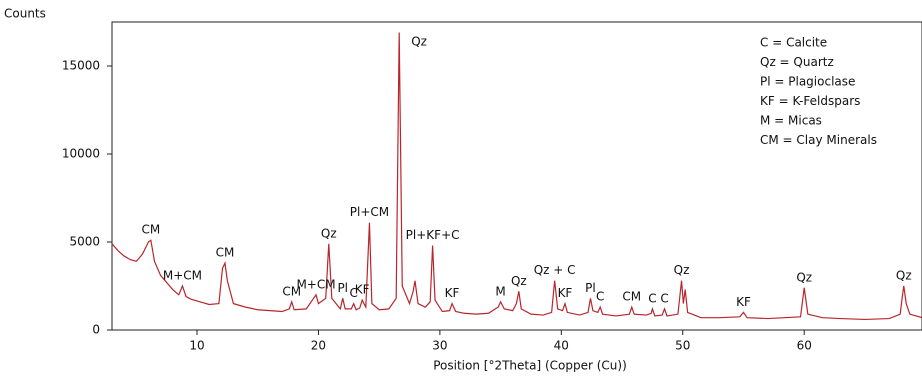  Describe the element at coordinates (807, 82) in the screenshot. I see `legend-note: Pl = Plagioclase` at that location.